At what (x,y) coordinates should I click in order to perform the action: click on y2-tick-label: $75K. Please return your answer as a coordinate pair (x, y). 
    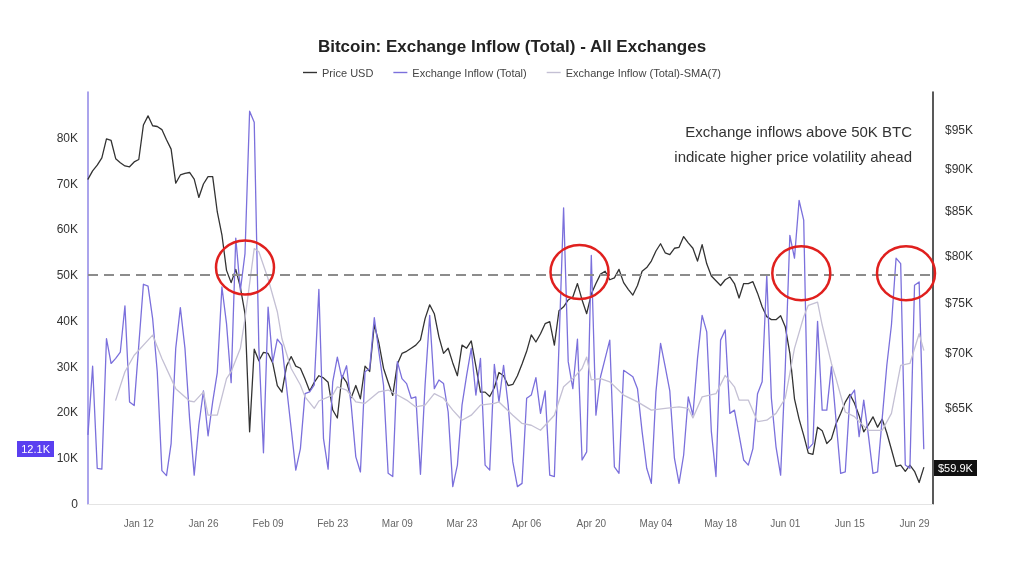
    Looking at the image, I should click on (959, 302).